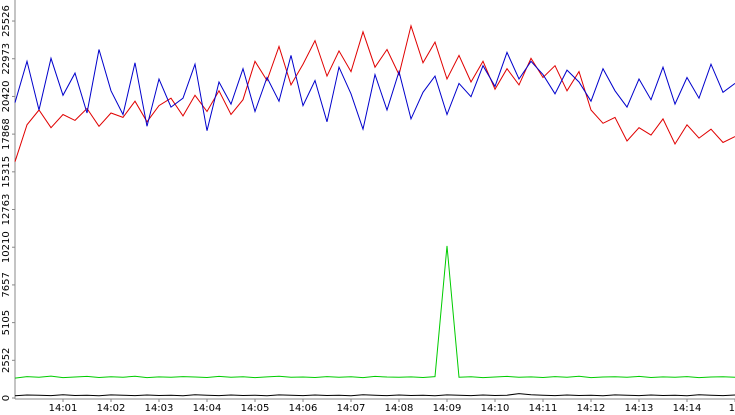 The image size is (735, 415). Describe the element at coordinates (6, 247) in the screenshot. I see `y-tick-label: 10210` at that location.